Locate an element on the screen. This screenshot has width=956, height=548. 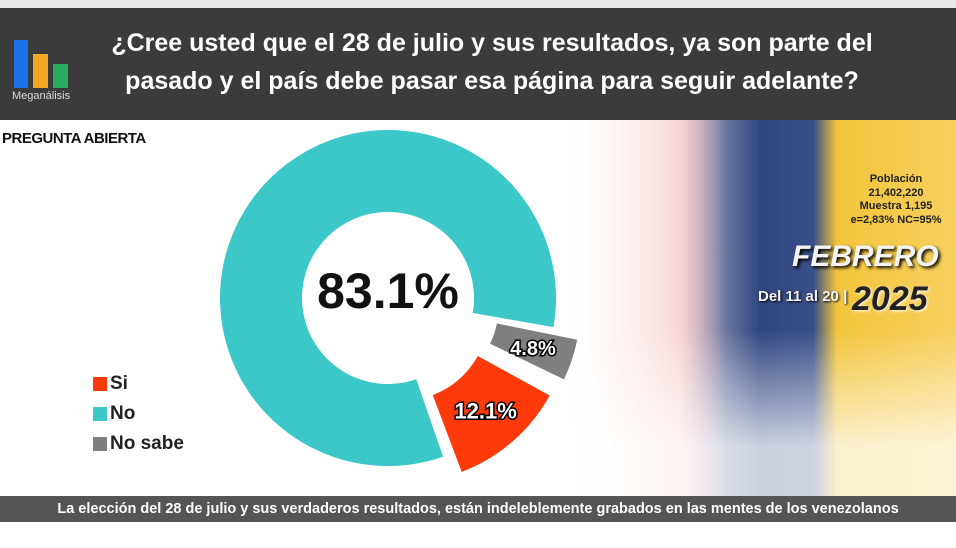
error-confidence: e=2,83% NC=95% is located at coordinates (896, 219).